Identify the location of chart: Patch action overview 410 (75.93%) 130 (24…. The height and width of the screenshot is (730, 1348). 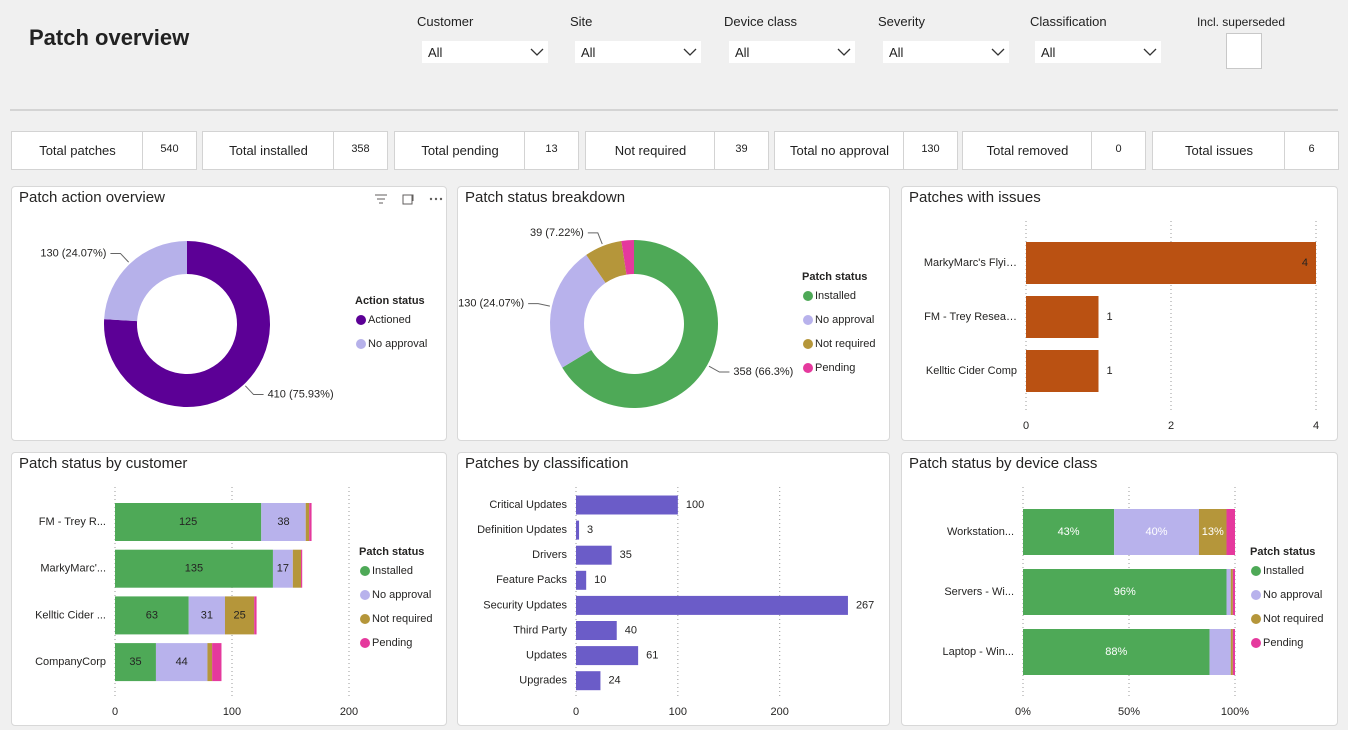
(231, 298).